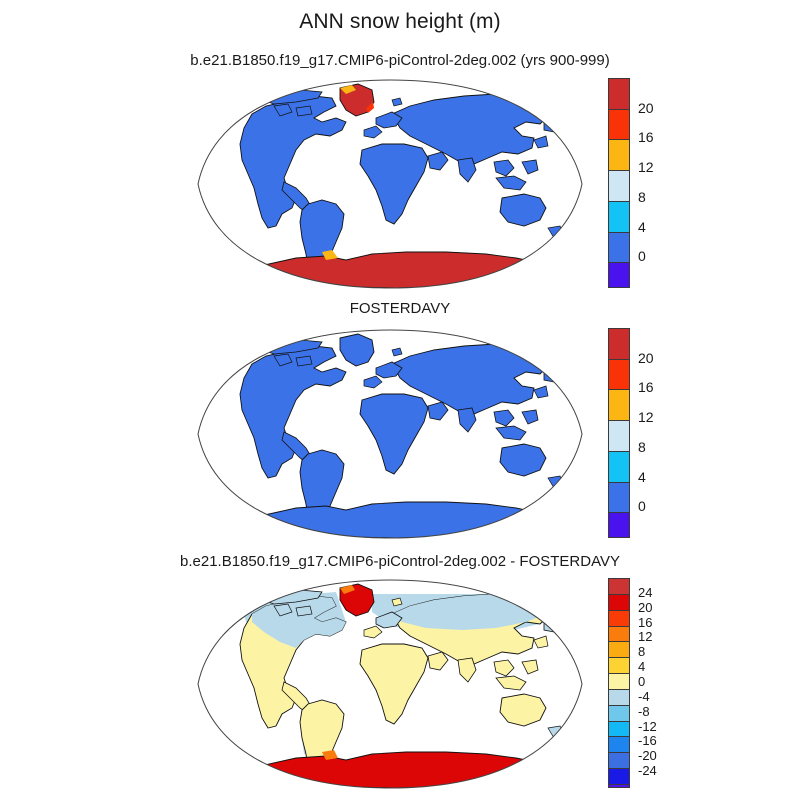 This screenshot has height=800, width=800. I want to click on colorbar-3-strip, so click(619, 683).